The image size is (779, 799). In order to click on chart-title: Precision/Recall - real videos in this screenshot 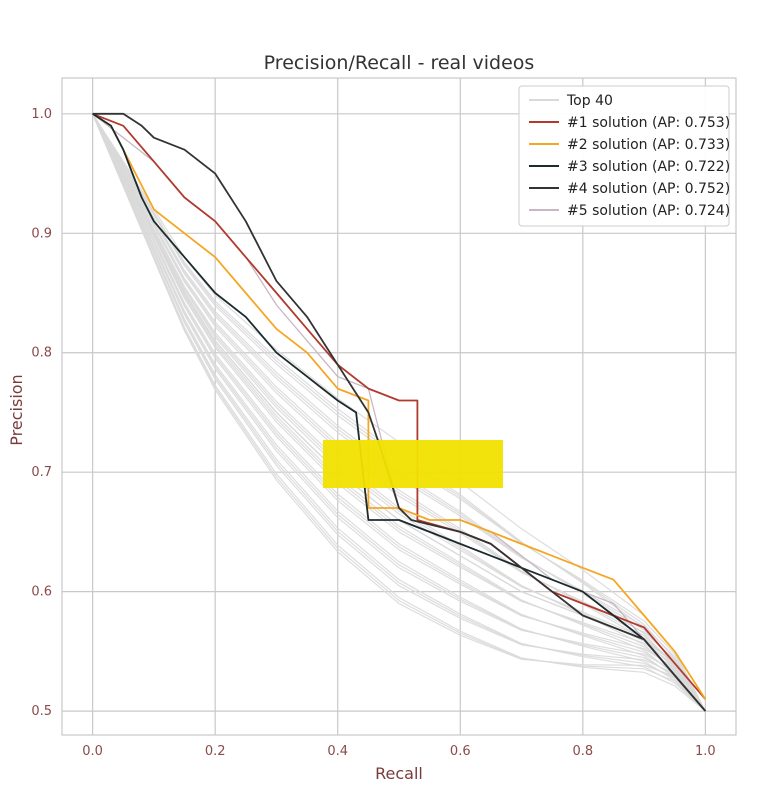, I will do `click(399, 63)`.